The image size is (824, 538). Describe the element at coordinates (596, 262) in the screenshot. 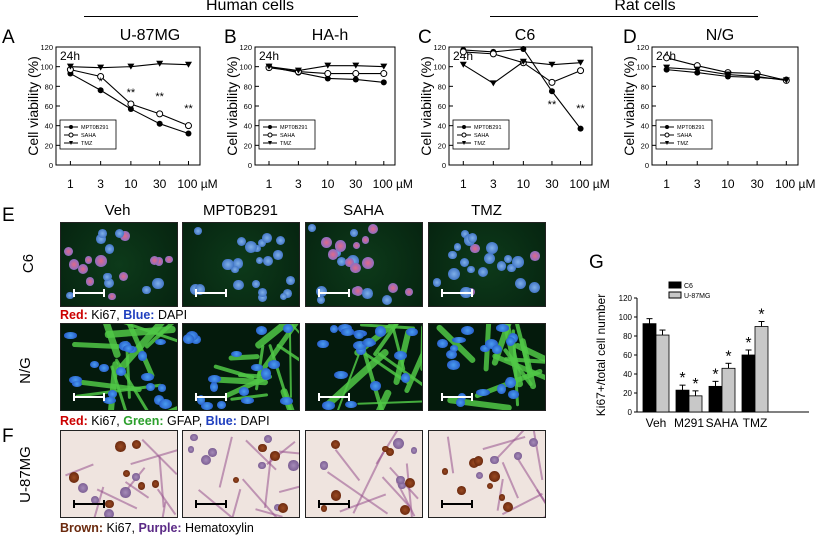

I see `panel-letter-g: G` at that location.